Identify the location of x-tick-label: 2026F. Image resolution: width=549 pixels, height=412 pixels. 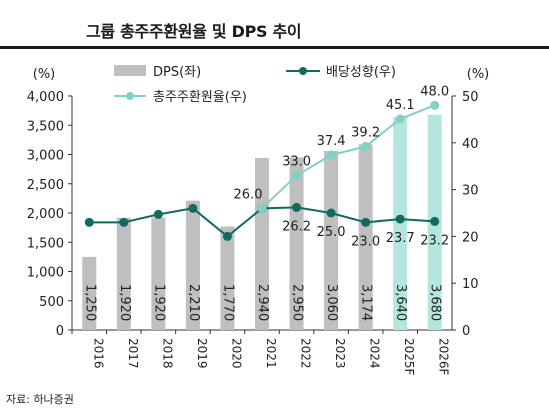
(444, 357).